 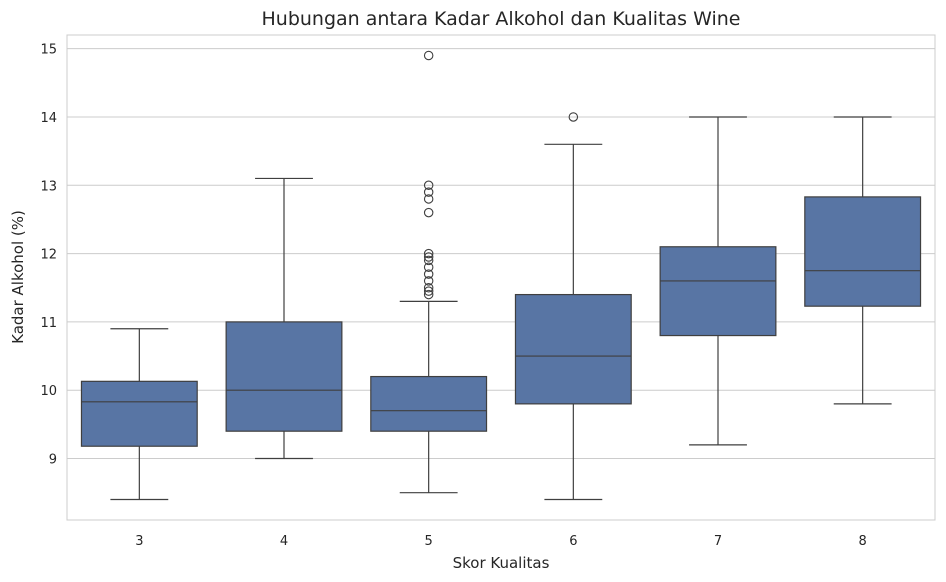 What do you see at coordinates (48, 186) in the screenshot?
I see `y-tick-label: 13` at bounding box center [48, 186].